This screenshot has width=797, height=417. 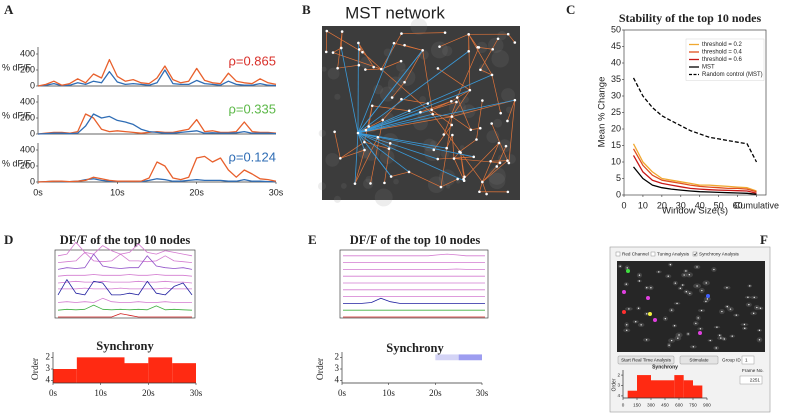 I want to click on x-tick-label: 20s, so click(x=435, y=393).